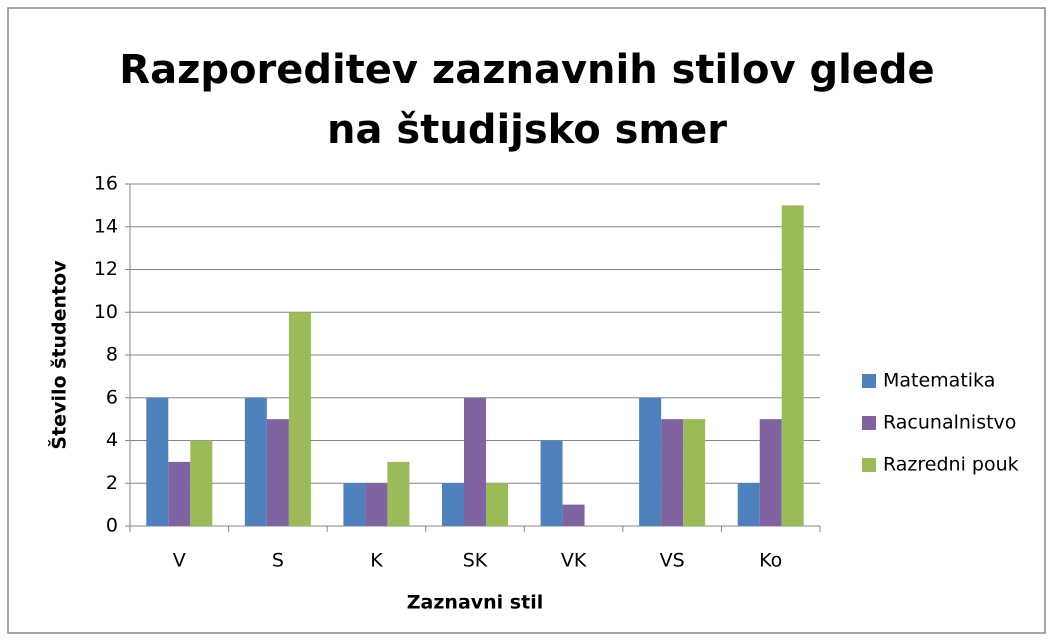 Image resolution: width=1054 pixels, height=641 pixels. Describe the element at coordinates (106, 269) in the screenshot. I see `y-tick-label: 12` at that location.